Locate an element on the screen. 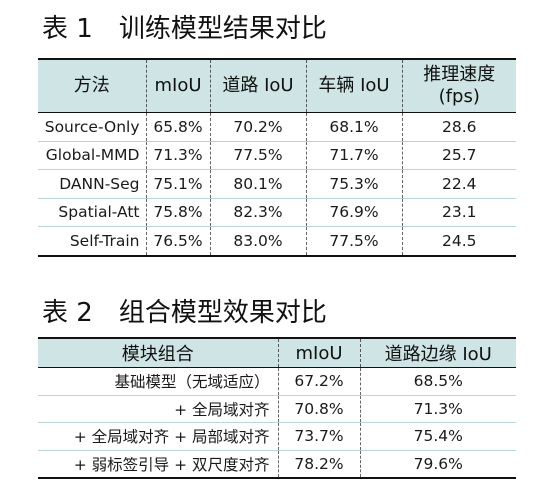  table-row: Source-Only 65.8% 70.2% 68.1% 28.6 is located at coordinates (277, 127).